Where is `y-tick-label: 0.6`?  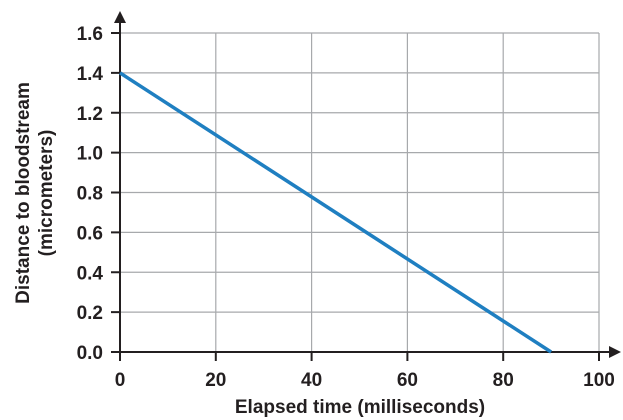 y-tick-label: 0.6 is located at coordinates (90, 233).